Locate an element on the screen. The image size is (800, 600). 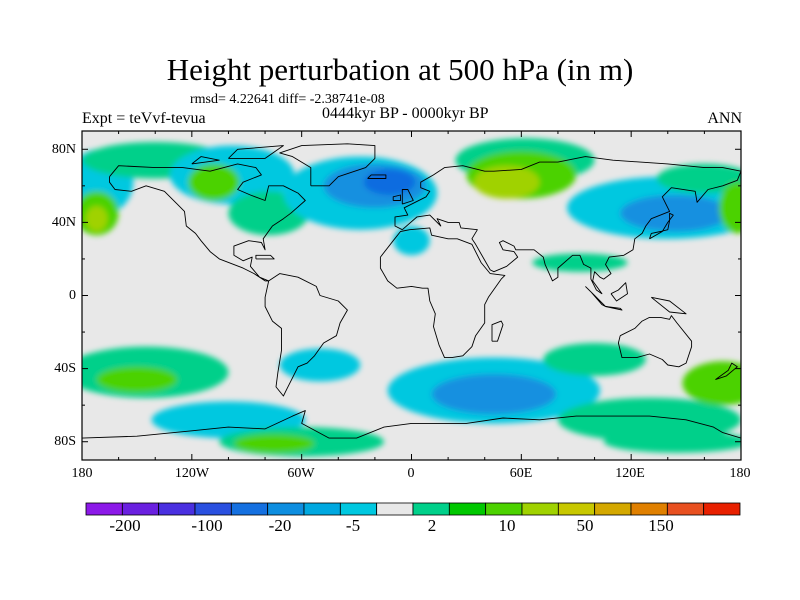
lon-tick-label: 120W is located at coordinates (192, 473).